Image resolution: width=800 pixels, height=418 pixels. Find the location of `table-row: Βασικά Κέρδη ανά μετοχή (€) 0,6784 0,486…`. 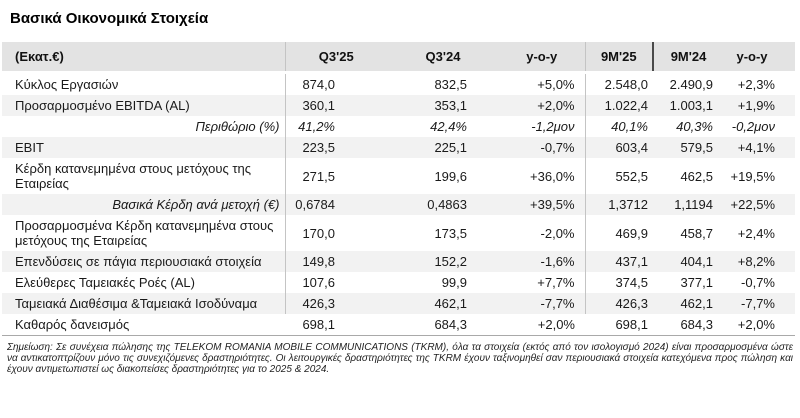

table-row: Βασικά Κέρδη ανά μετοχή (€) 0,6784 0,486… is located at coordinates (398, 204).